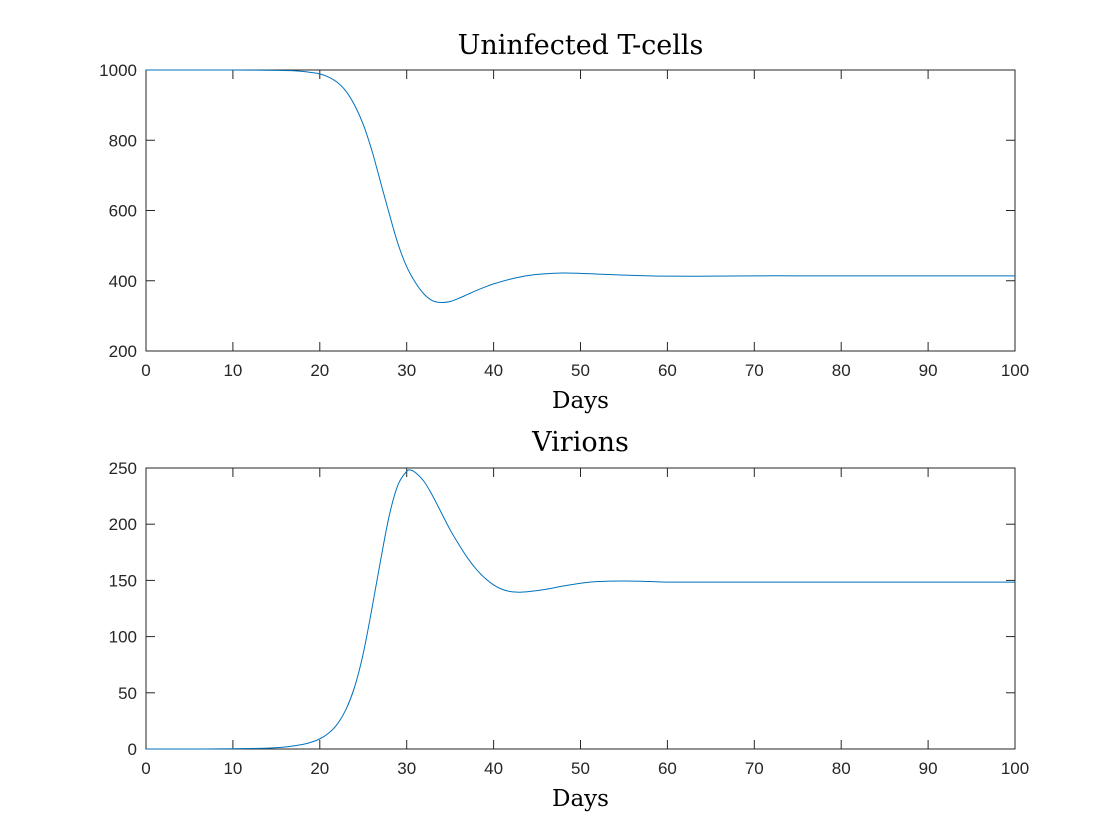 The width and height of the screenshot is (1120, 840). Describe the element at coordinates (118, 70) in the screenshot. I see `y-tick-label: 1000` at that location.